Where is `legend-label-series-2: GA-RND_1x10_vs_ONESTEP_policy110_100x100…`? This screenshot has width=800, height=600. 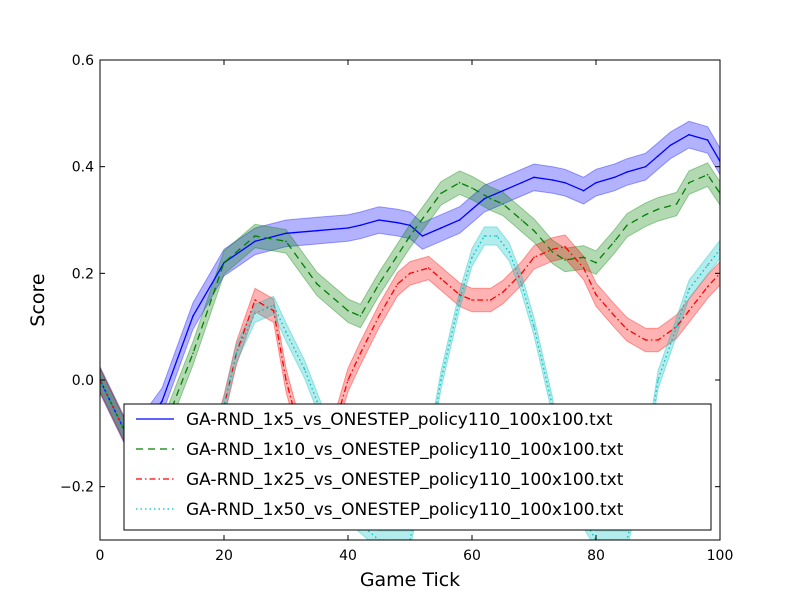 legend-label-series-2: GA-RND_1x10_vs_ONESTEP_policy110_100x100… is located at coordinates (405, 450).